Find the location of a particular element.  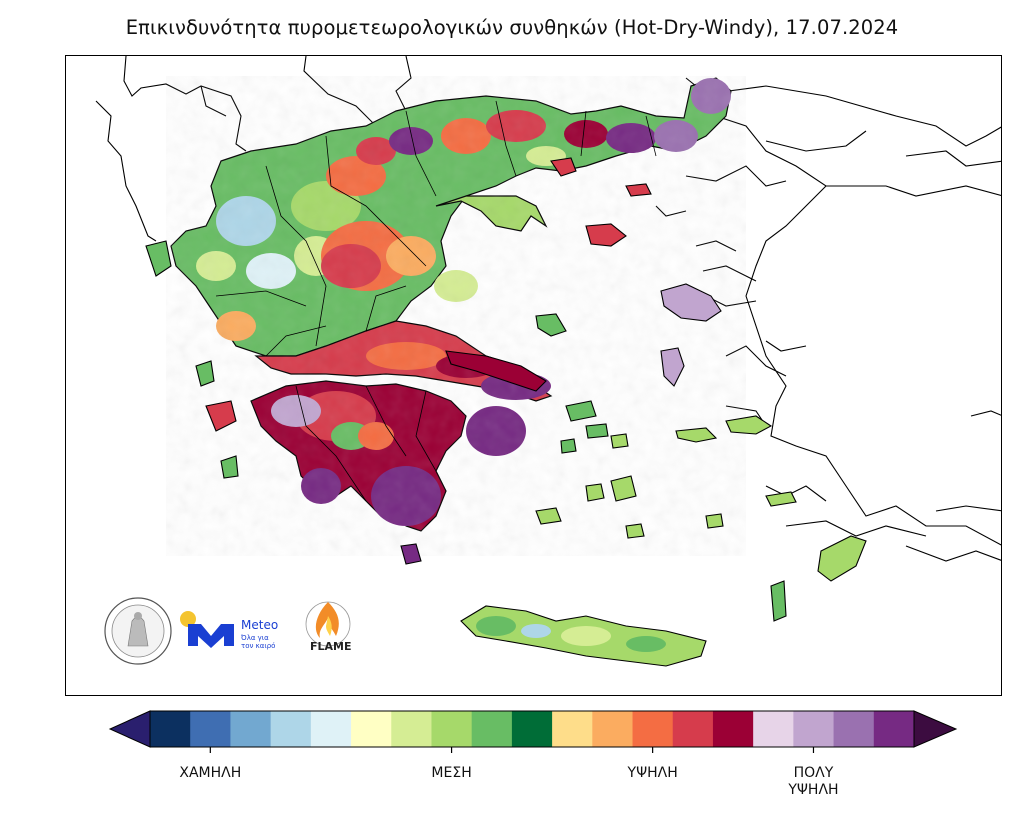

colorbar-extend-low is located at coordinates (129, 729).